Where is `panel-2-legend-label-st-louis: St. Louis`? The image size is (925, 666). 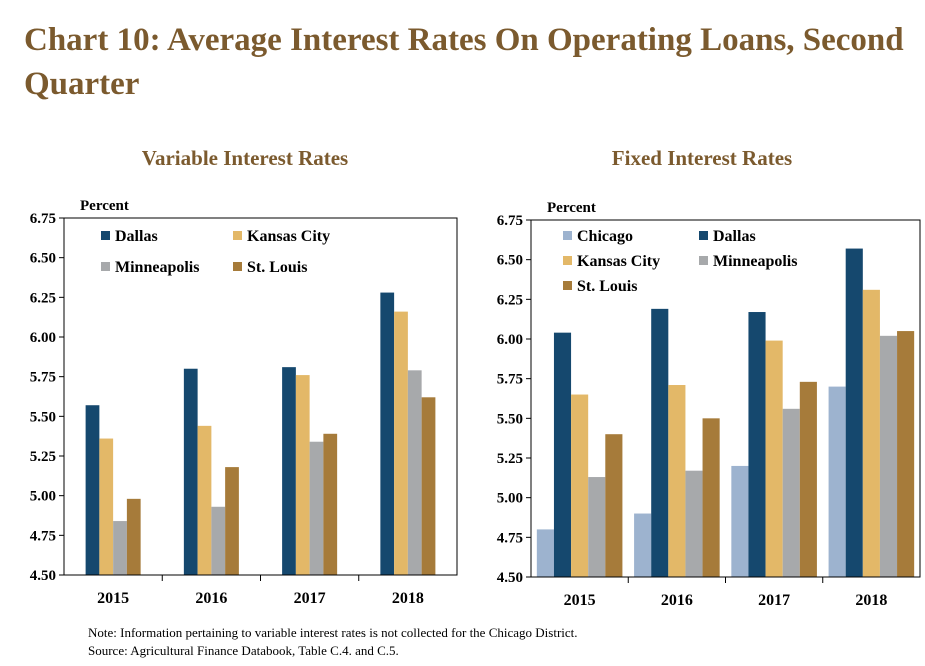 panel-2-legend-label-st-louis: St. Louis is located at coordinates (607, 286).